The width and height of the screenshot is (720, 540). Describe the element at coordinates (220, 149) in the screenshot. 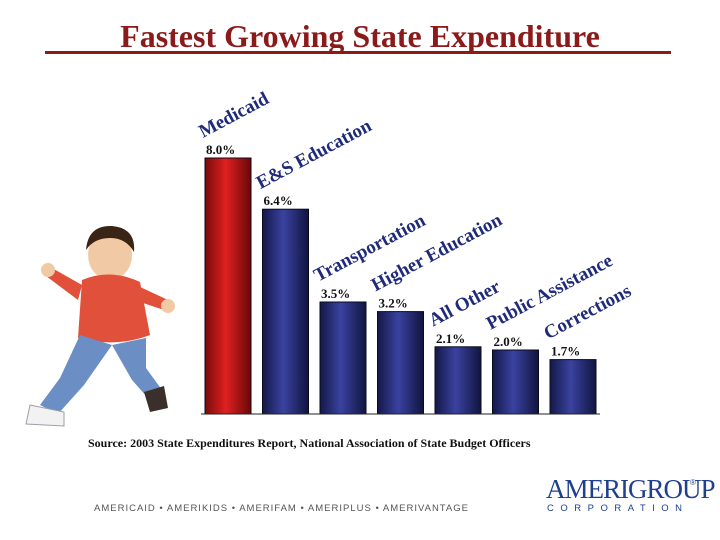

I see `value-label-medicaid: 8.0%` at that location.